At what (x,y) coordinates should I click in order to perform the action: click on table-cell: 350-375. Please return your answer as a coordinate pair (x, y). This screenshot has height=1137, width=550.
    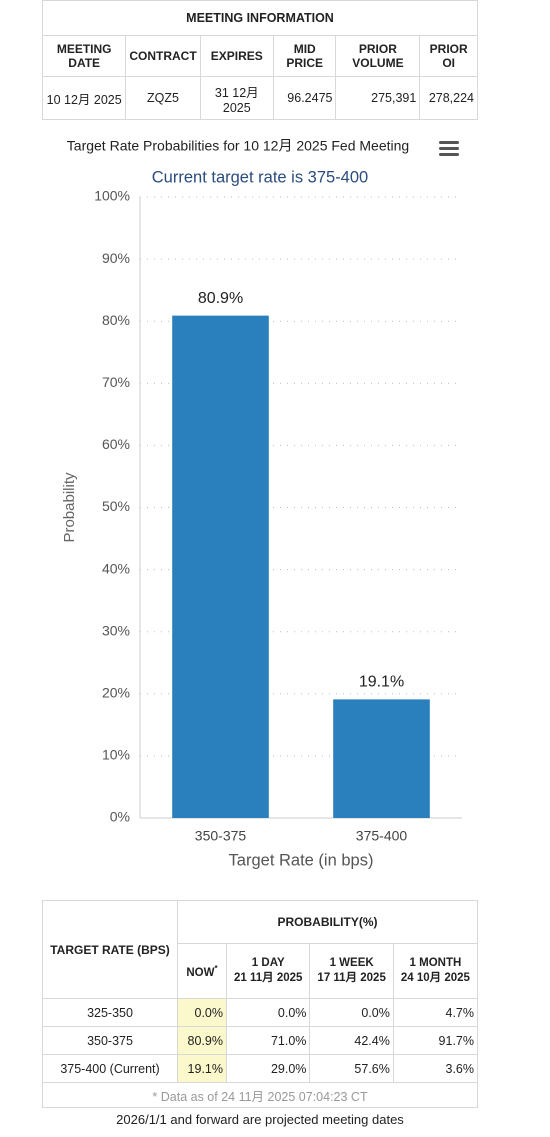
    Looking at the image, I should click on (110, 1040).